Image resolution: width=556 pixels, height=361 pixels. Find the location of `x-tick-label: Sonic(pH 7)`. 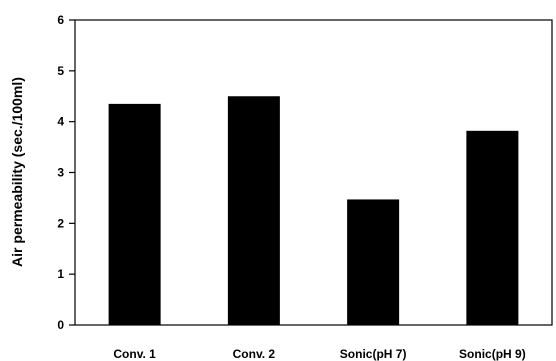

x-tick-label: Sonic(pH 7) is located at coordinates (373, 354).